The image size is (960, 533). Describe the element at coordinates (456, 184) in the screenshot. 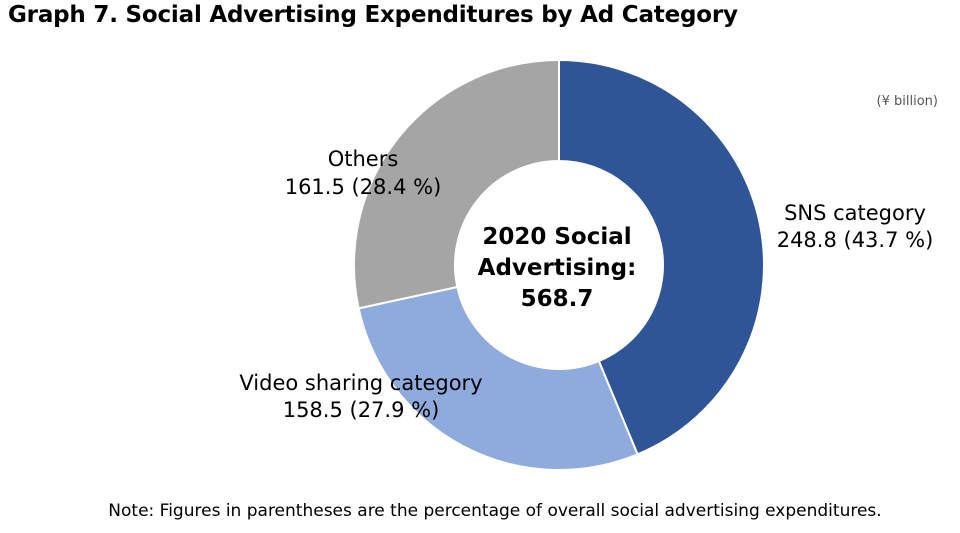

I see `slice-others` at that location.